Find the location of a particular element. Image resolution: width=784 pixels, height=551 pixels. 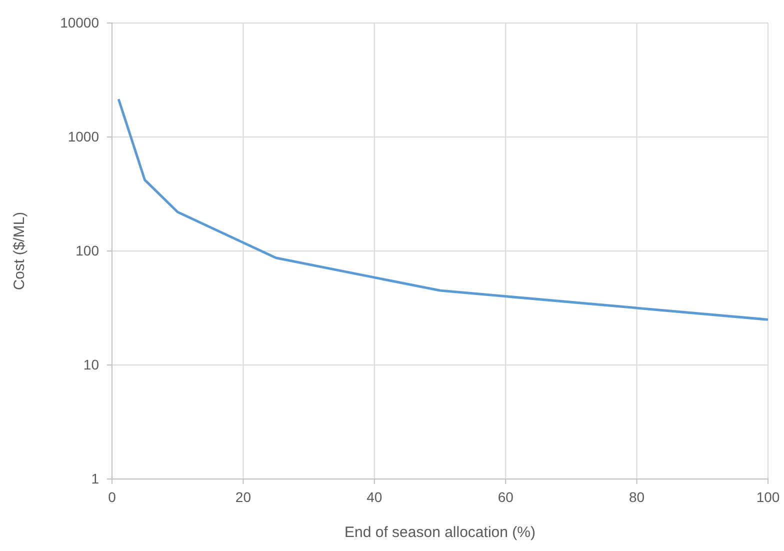

y-tick-label: 100 is located at coordinates (88, 250).